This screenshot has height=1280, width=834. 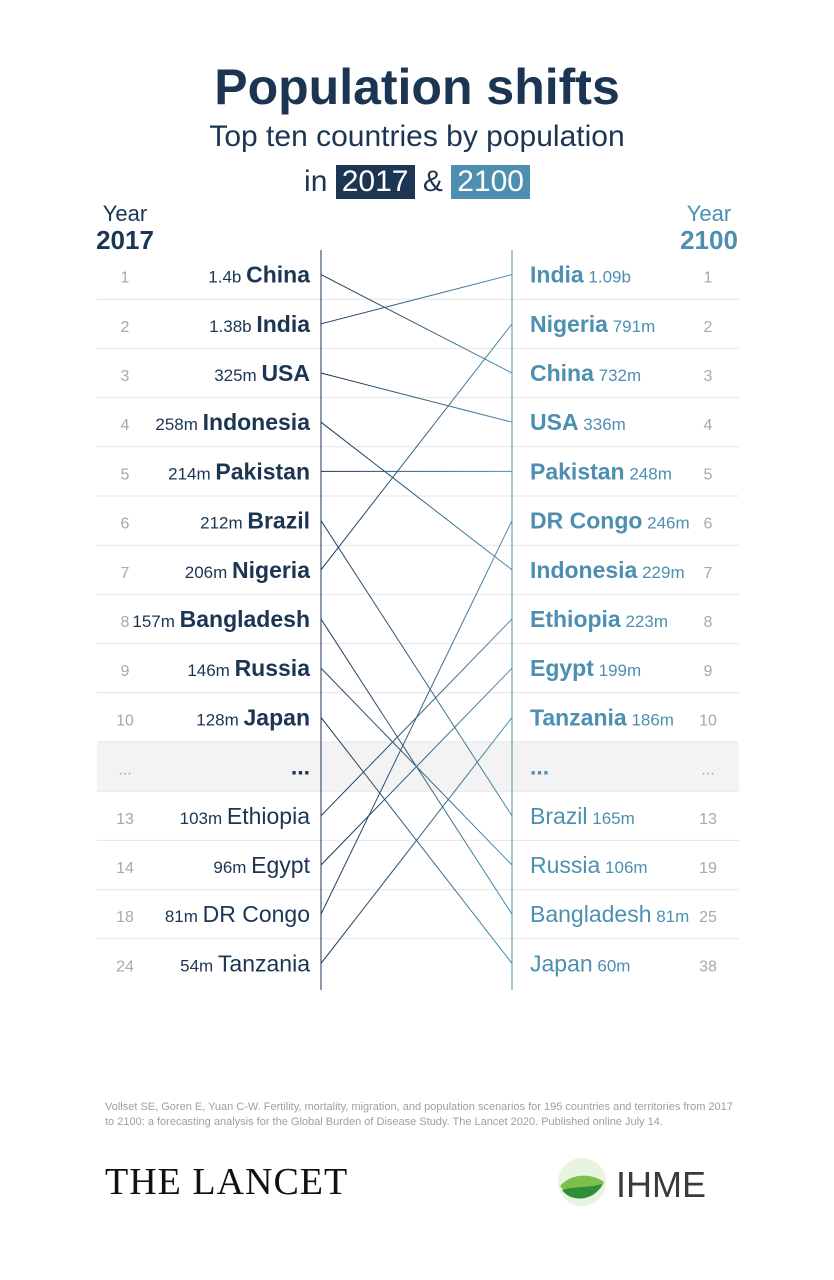 I want to click on country-2100: Brazil, so click(x=559, y=816).